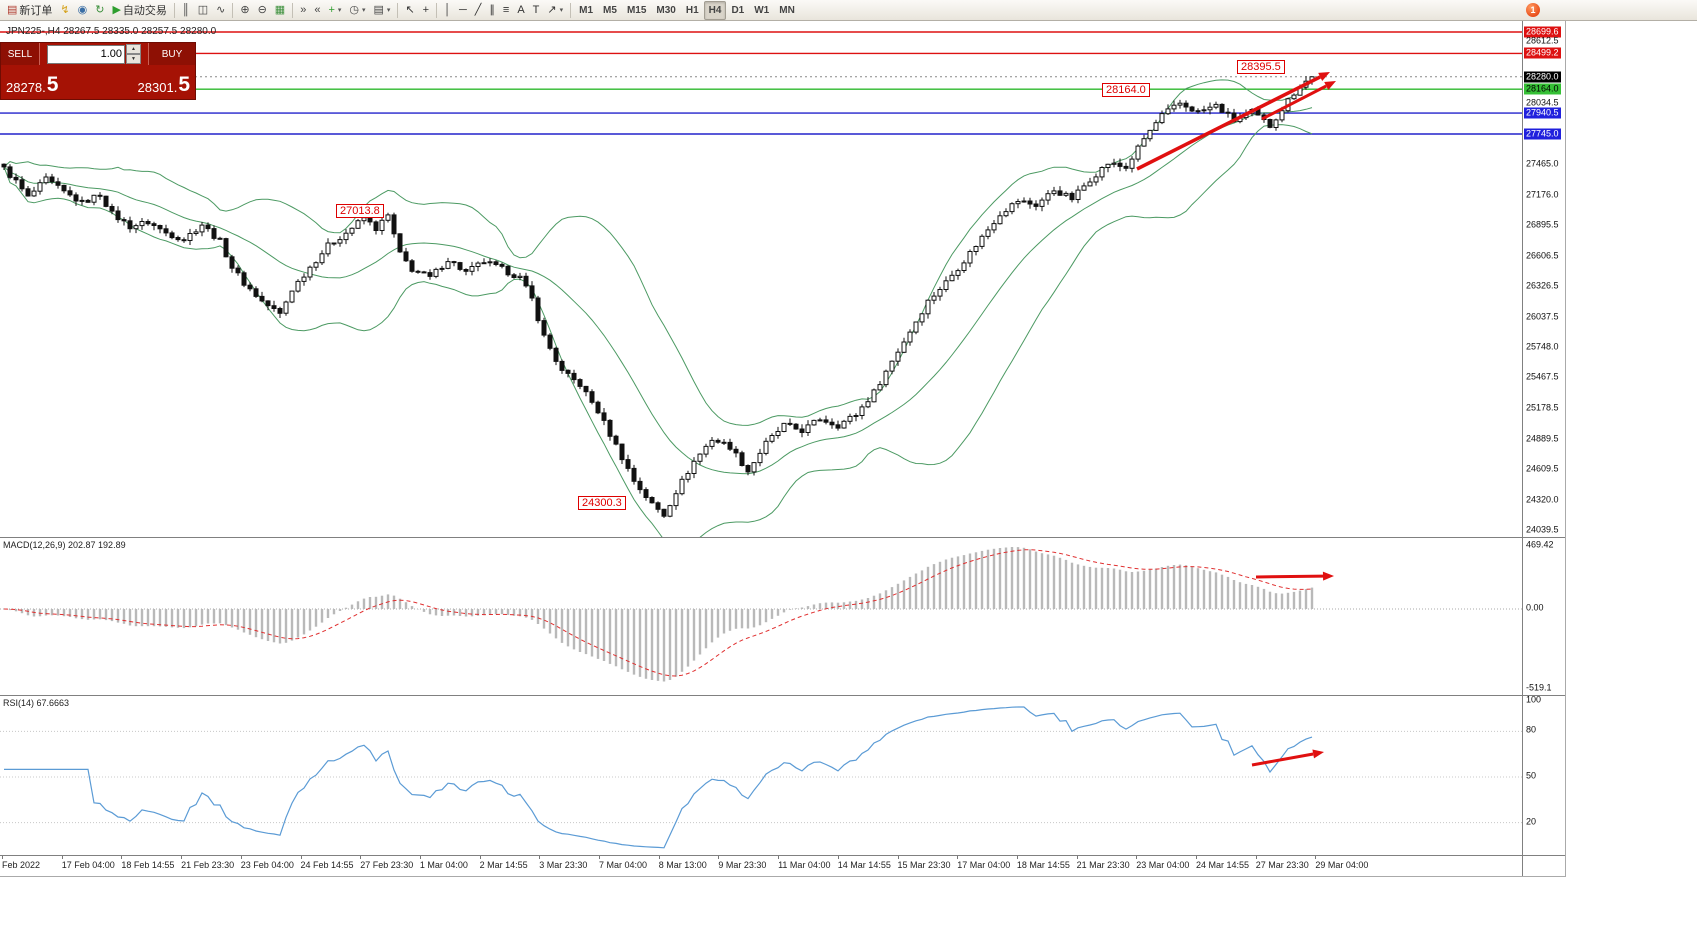 This screenshot has width=1697, height=945. Describe the element at coordinates (478, 10) in the screenshot. I see `trendline-button: ╱` at that location.